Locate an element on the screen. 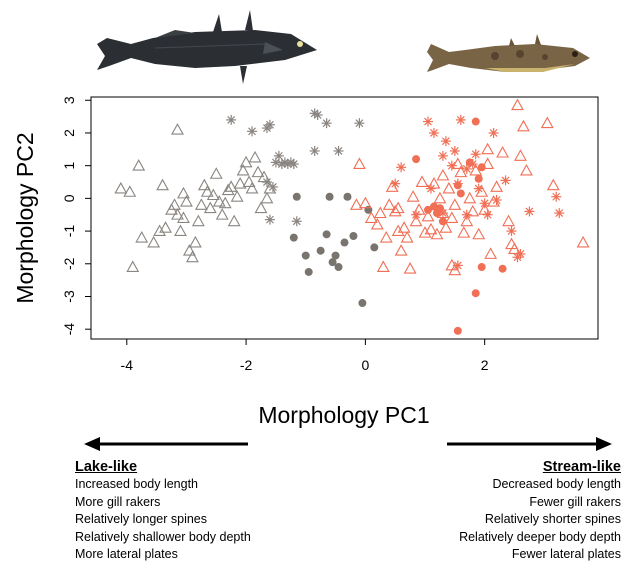  lake-trait: Relatively shallower body depth is located at coordinates (163, 536).